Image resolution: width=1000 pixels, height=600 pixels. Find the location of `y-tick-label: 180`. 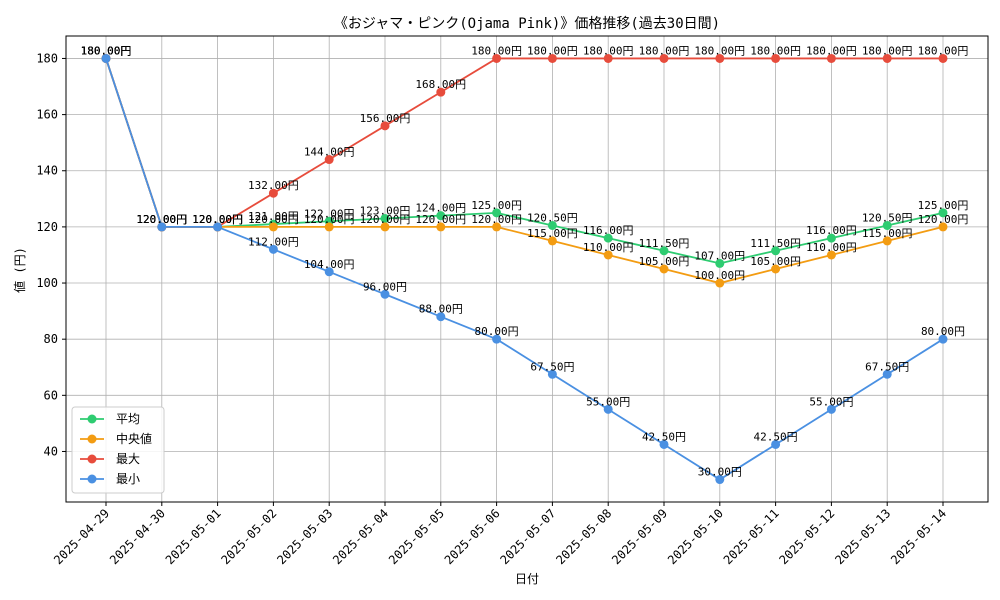

y-tick-label: 180 is located at coordinates (47, 58).